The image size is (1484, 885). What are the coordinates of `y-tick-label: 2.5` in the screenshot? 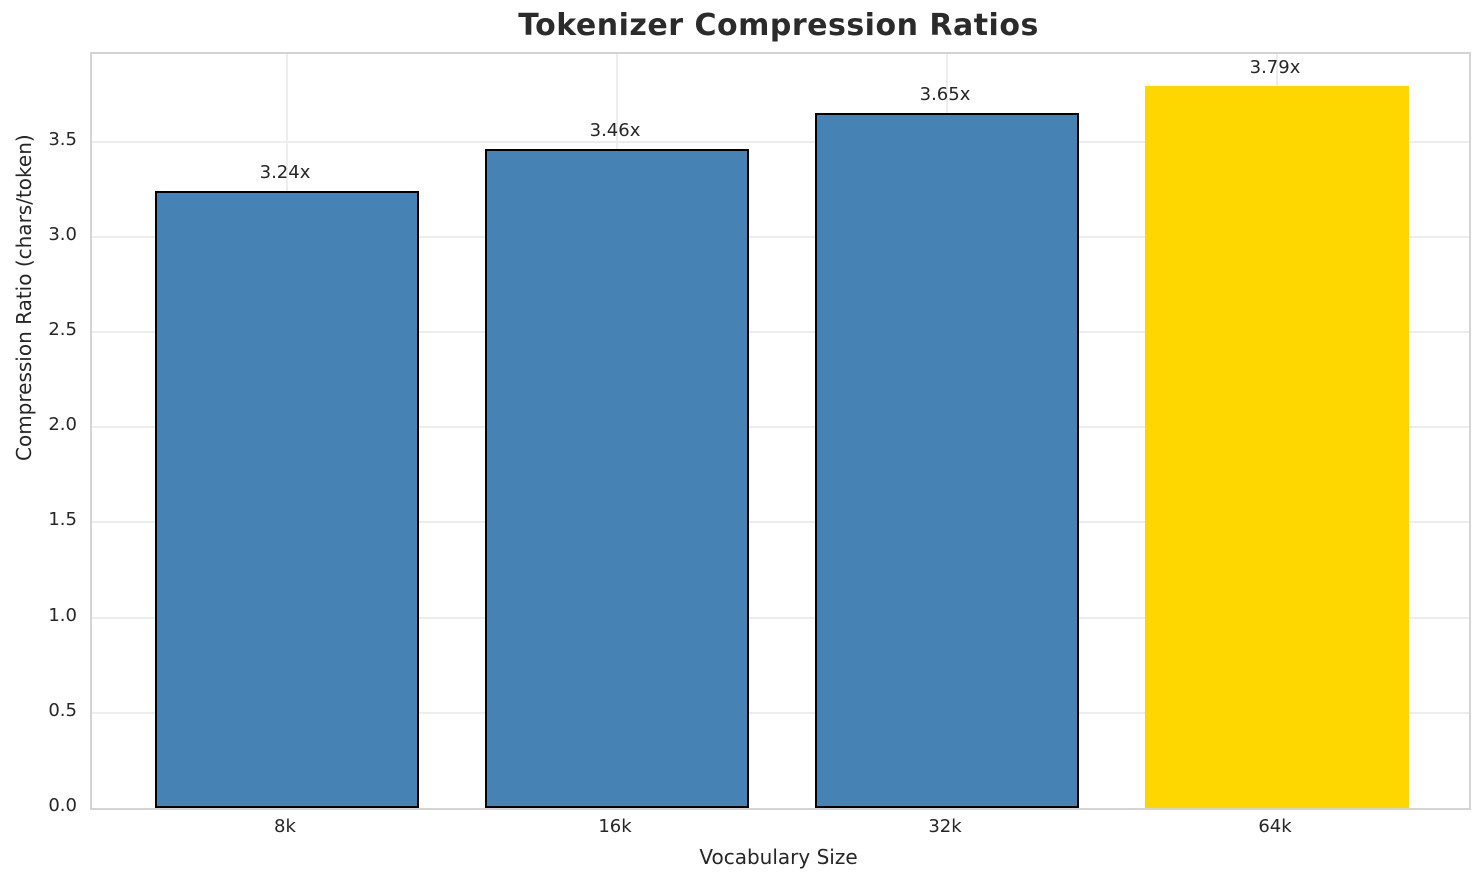 It's located at (62, 329).